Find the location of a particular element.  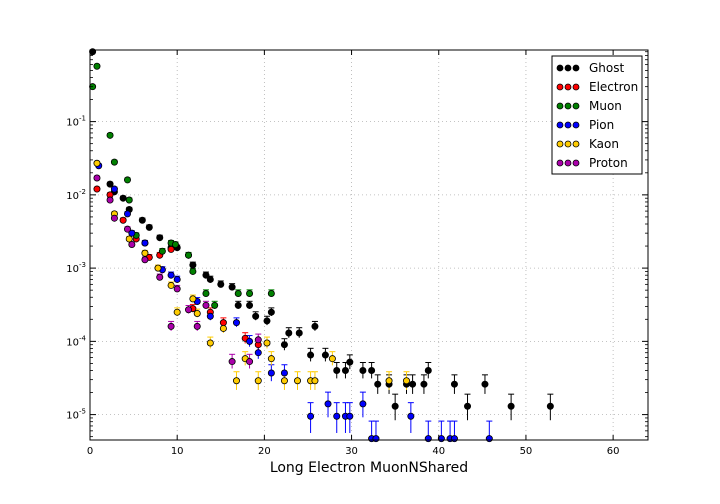

legend-label-pion: Pion is located at coordinates (601, 125).